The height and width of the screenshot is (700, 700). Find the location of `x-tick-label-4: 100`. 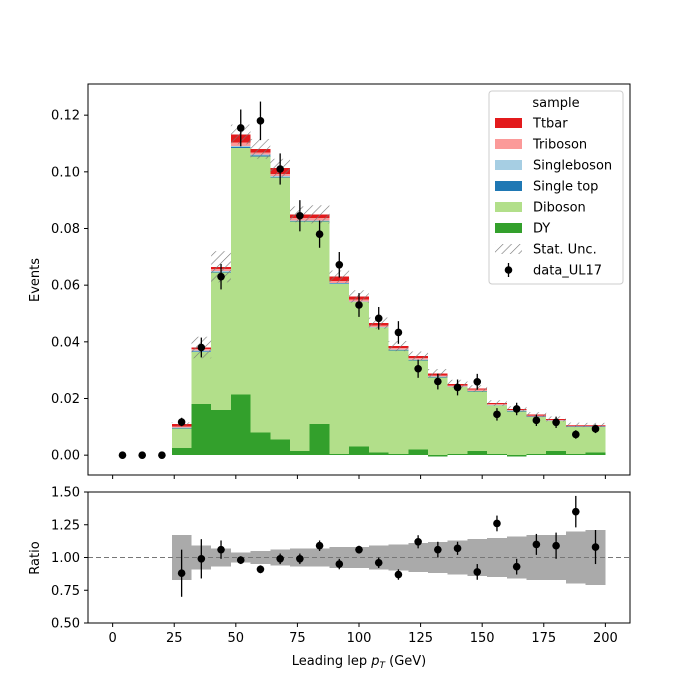

x-tick-label-4: 100 is located at coordinates (359, 638).